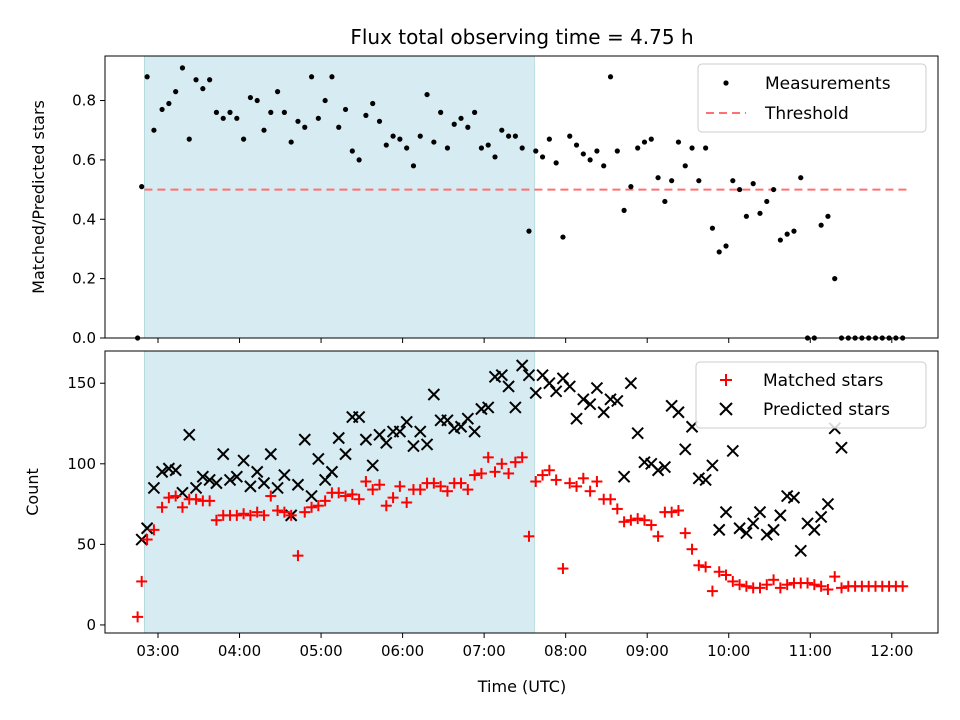  I want to click on top-legend-box, so click(812, 98).